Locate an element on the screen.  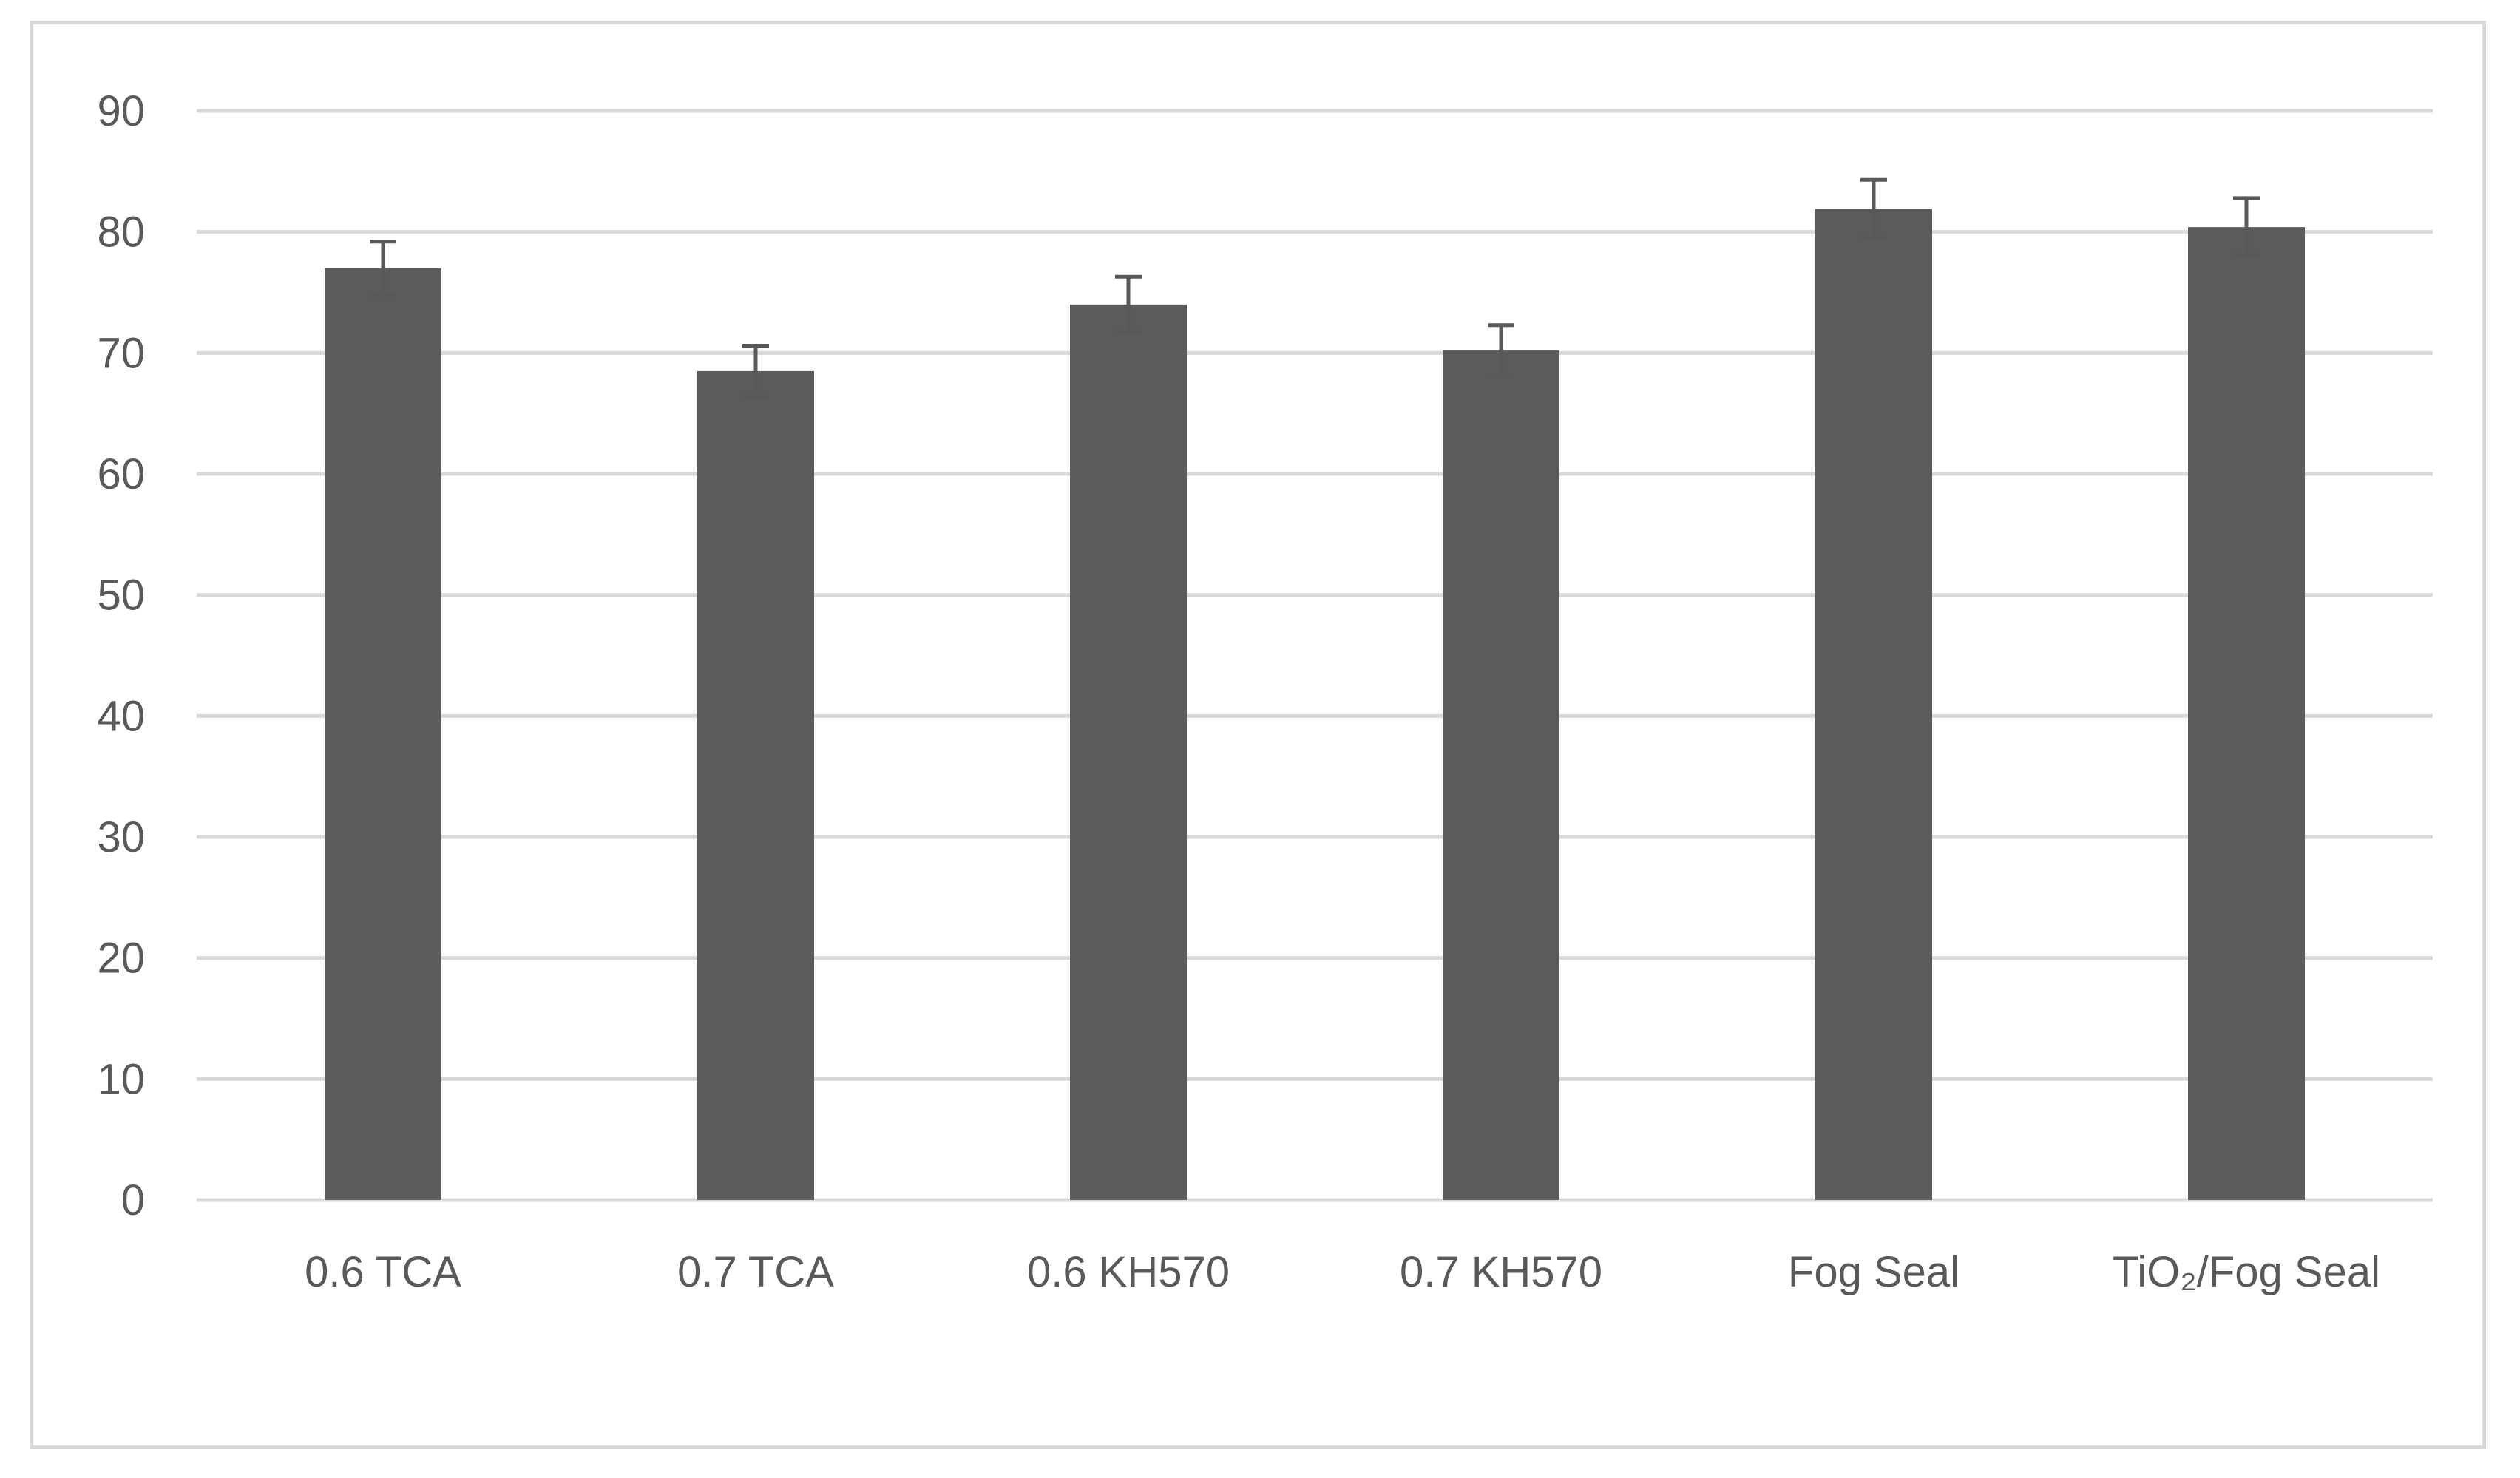
x-tick-label: 0.6 KH570 is located at coordinates (1129, 1272).